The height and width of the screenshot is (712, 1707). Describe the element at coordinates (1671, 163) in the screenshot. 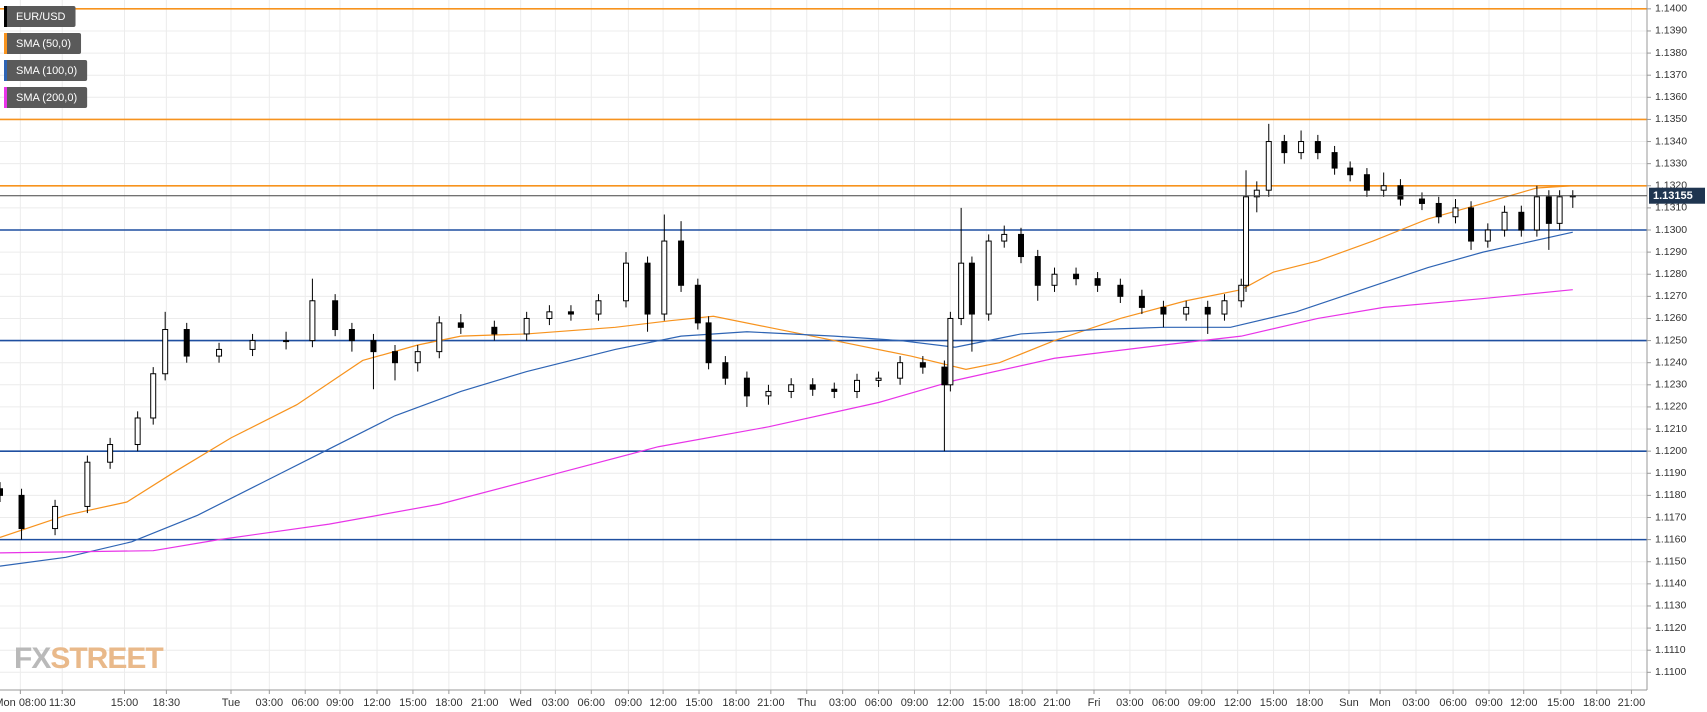

I see `y-tick-label: 1.1330` at that location.